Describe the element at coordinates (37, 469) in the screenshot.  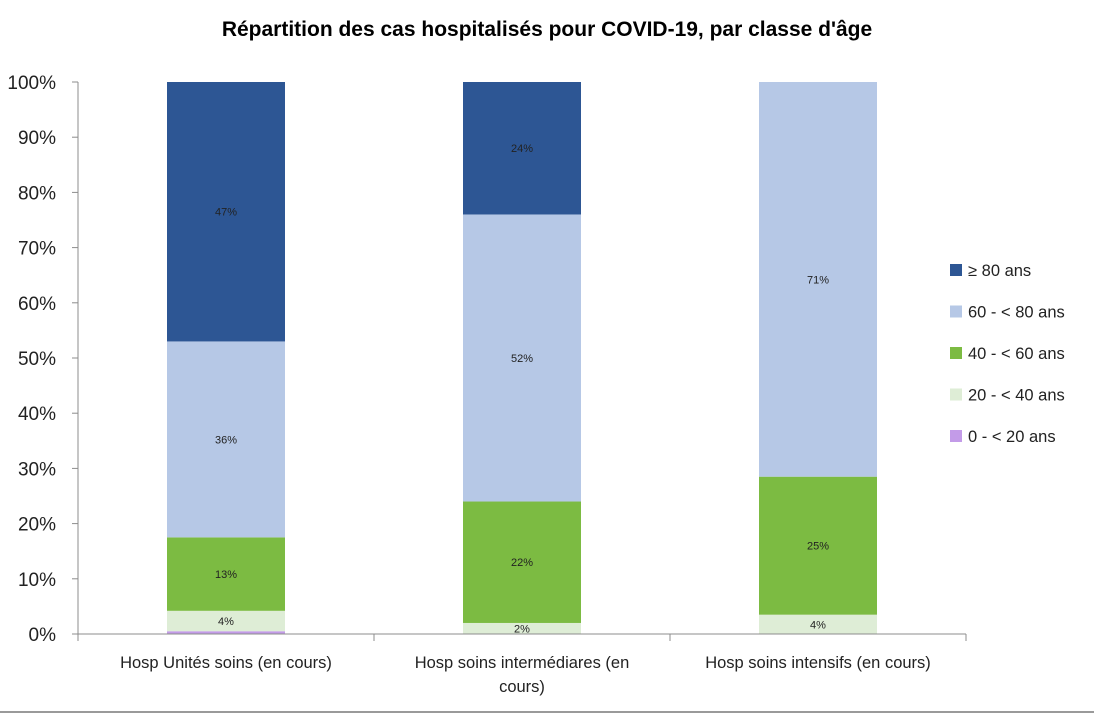
I see `y-tick-label: 30%` at that location.